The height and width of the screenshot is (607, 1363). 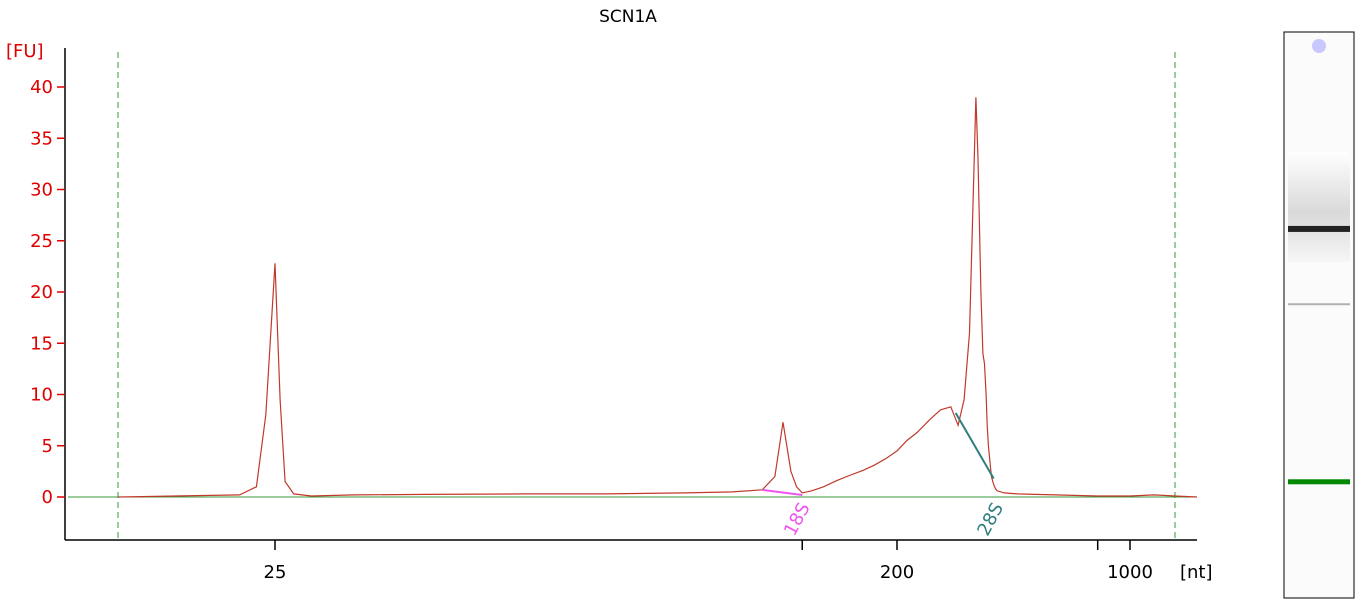 I want to click on y-tick-label: 35, so click(x=41, y=138).